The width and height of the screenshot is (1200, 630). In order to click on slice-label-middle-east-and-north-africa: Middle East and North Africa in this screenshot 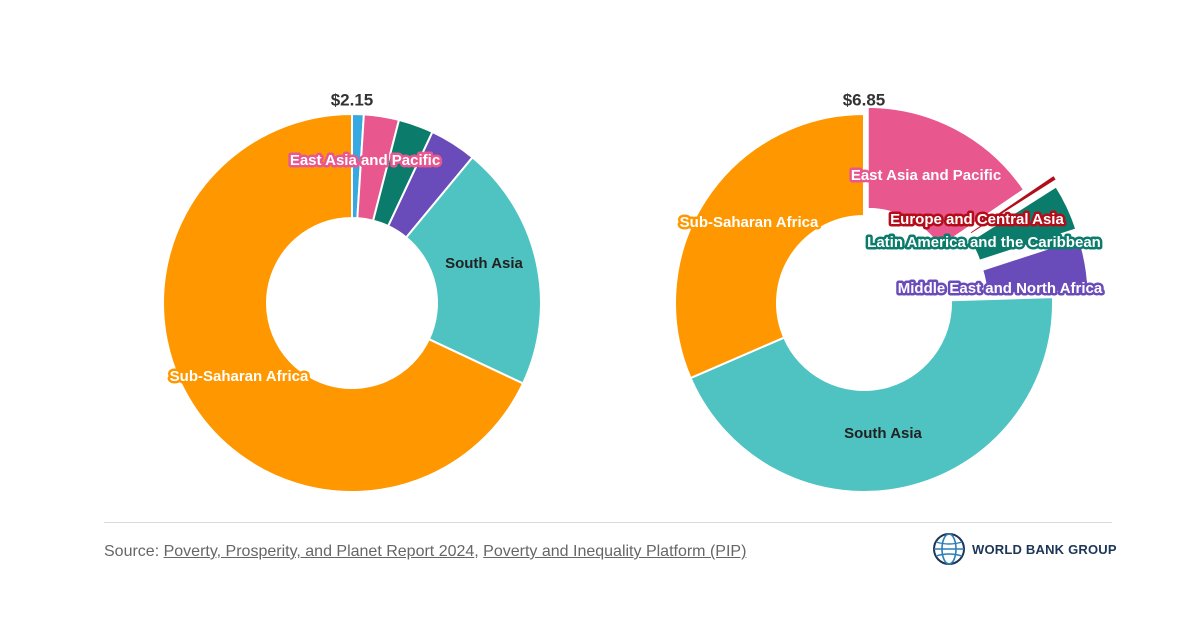, I will do `click(1000, 288)`.